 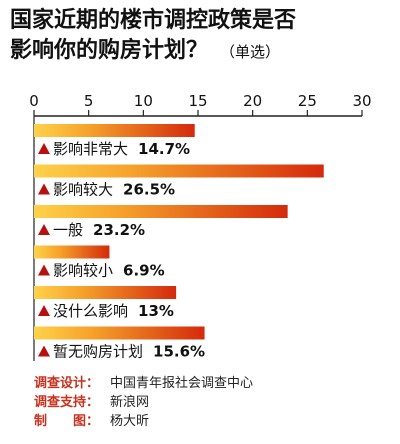 What do you see at coordinates (90, 311) in the screenshot?
I see `category-label: 没什么影响` at bounding box center [90, 311].